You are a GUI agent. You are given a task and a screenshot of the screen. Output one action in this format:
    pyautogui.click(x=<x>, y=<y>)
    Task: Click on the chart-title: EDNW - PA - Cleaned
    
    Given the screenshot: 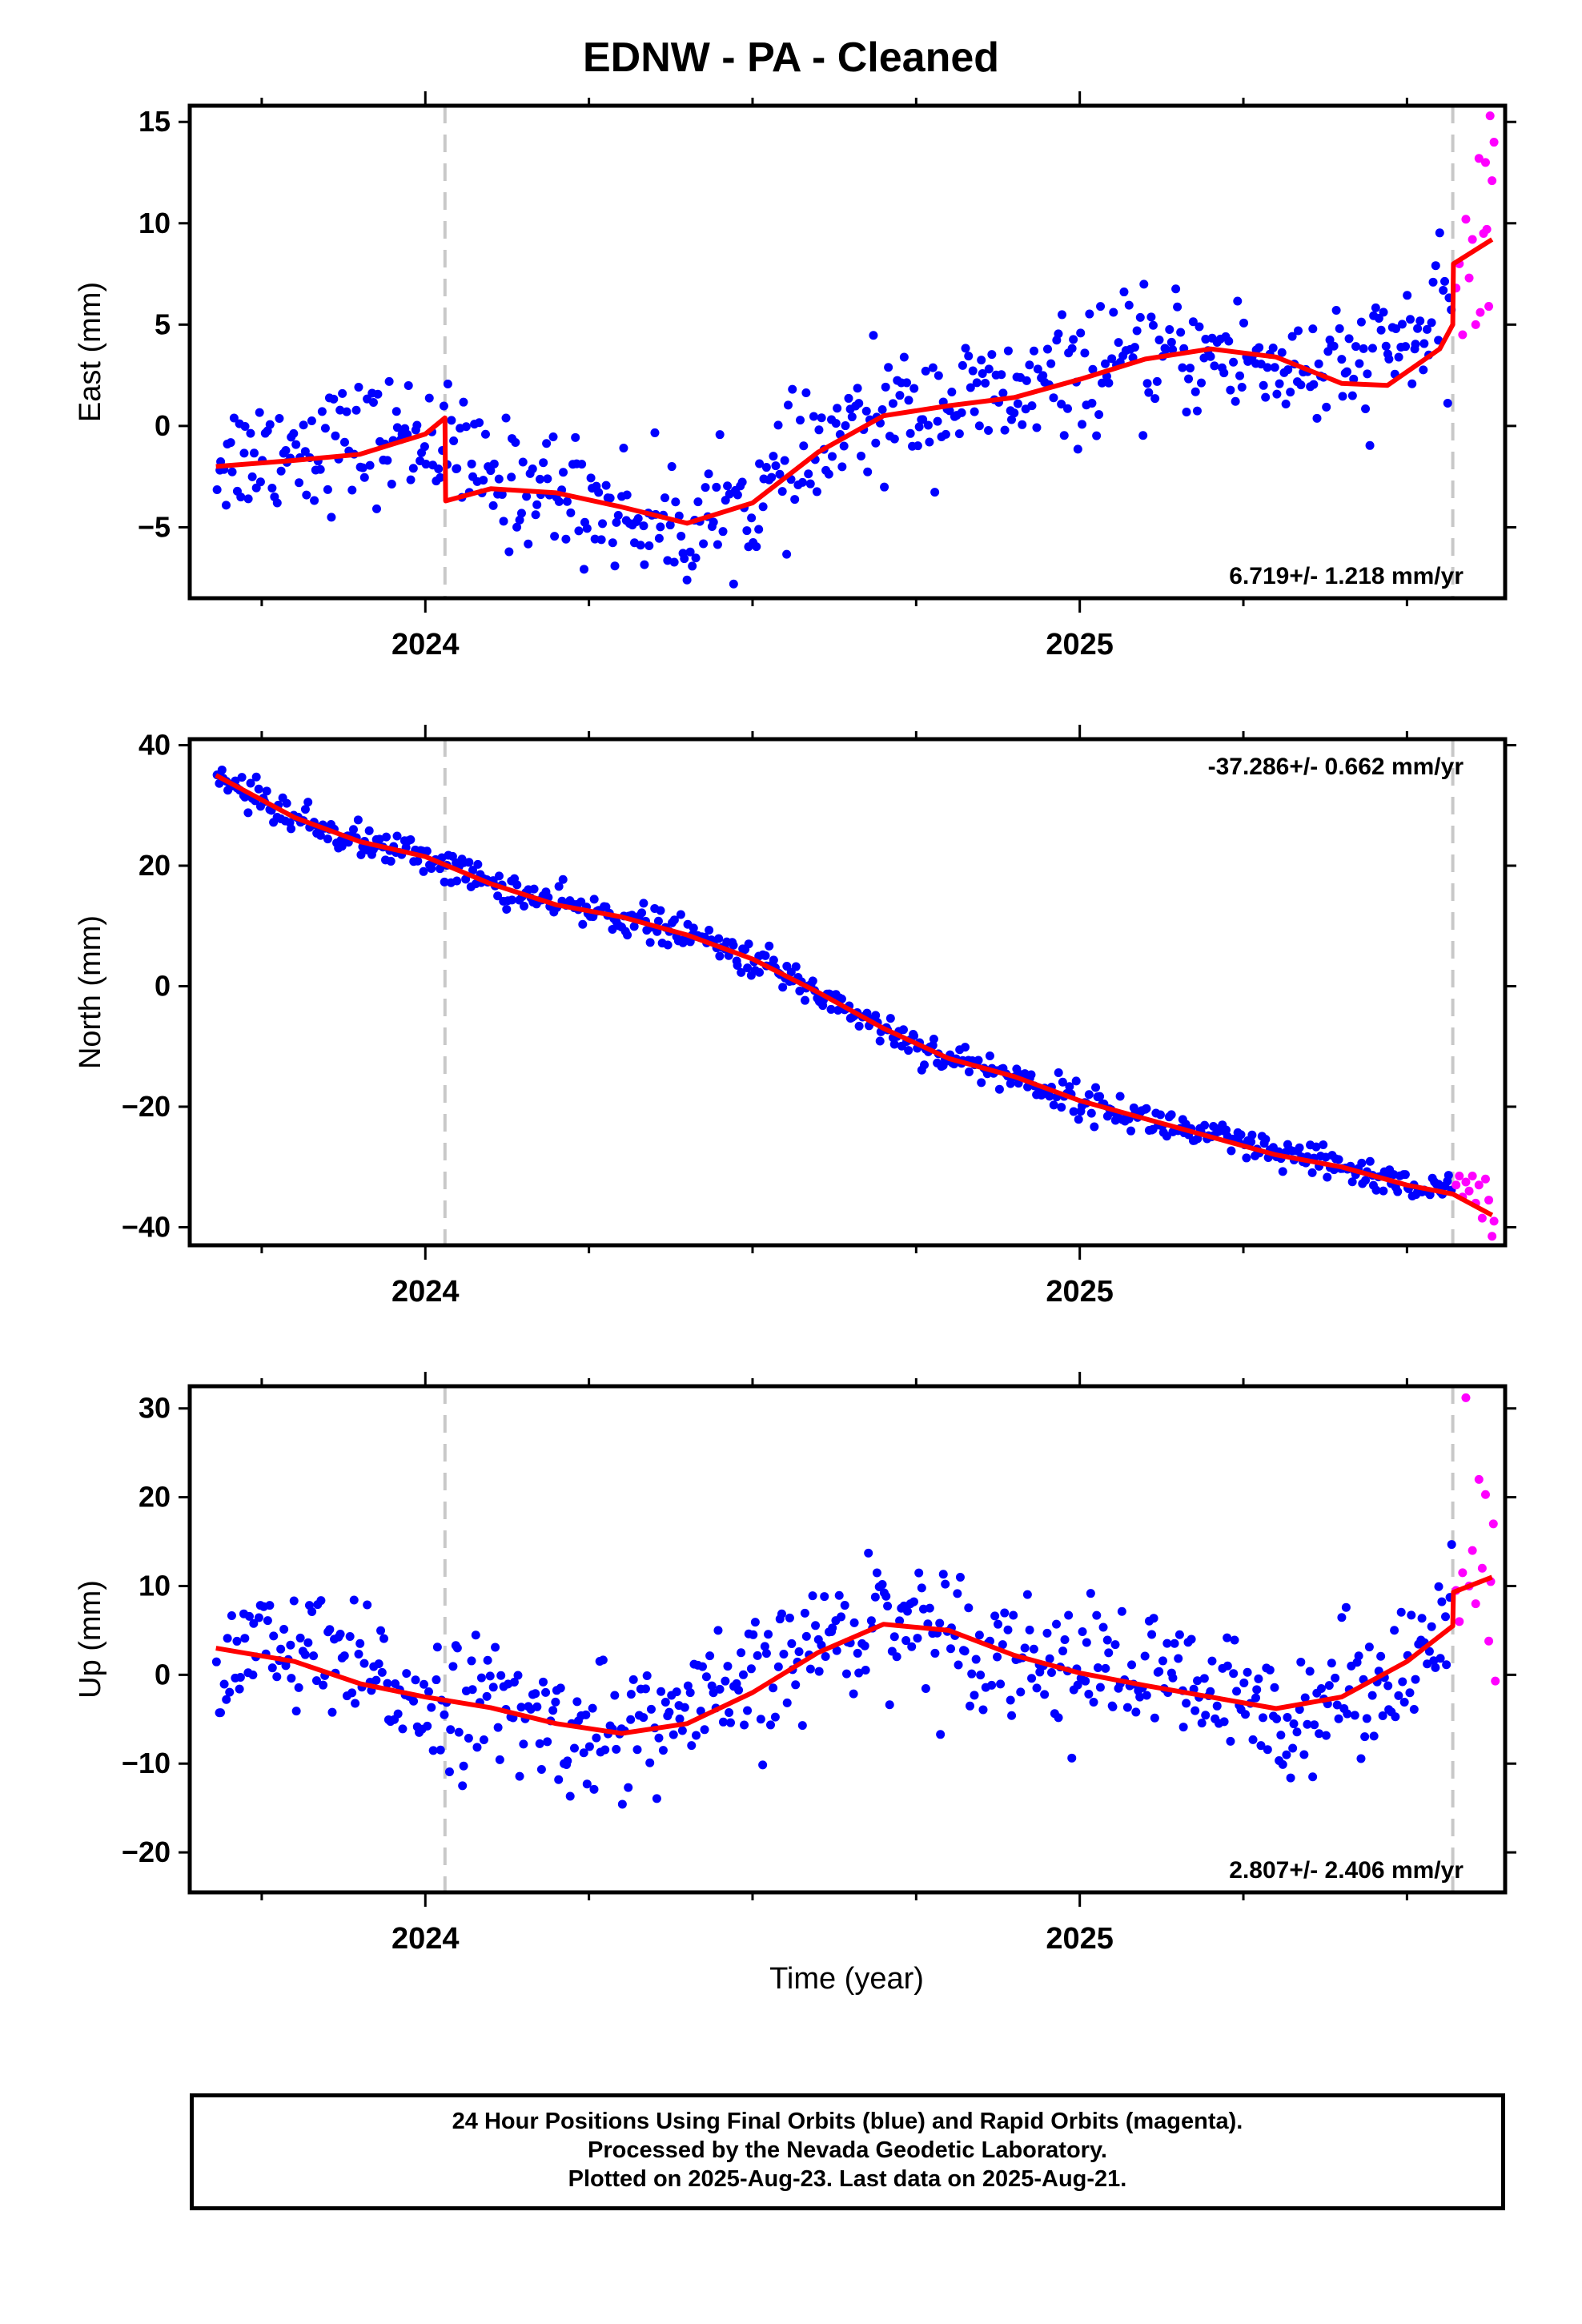 What is the action you would take?
    pyautogui.click(x=791, y=57)
    